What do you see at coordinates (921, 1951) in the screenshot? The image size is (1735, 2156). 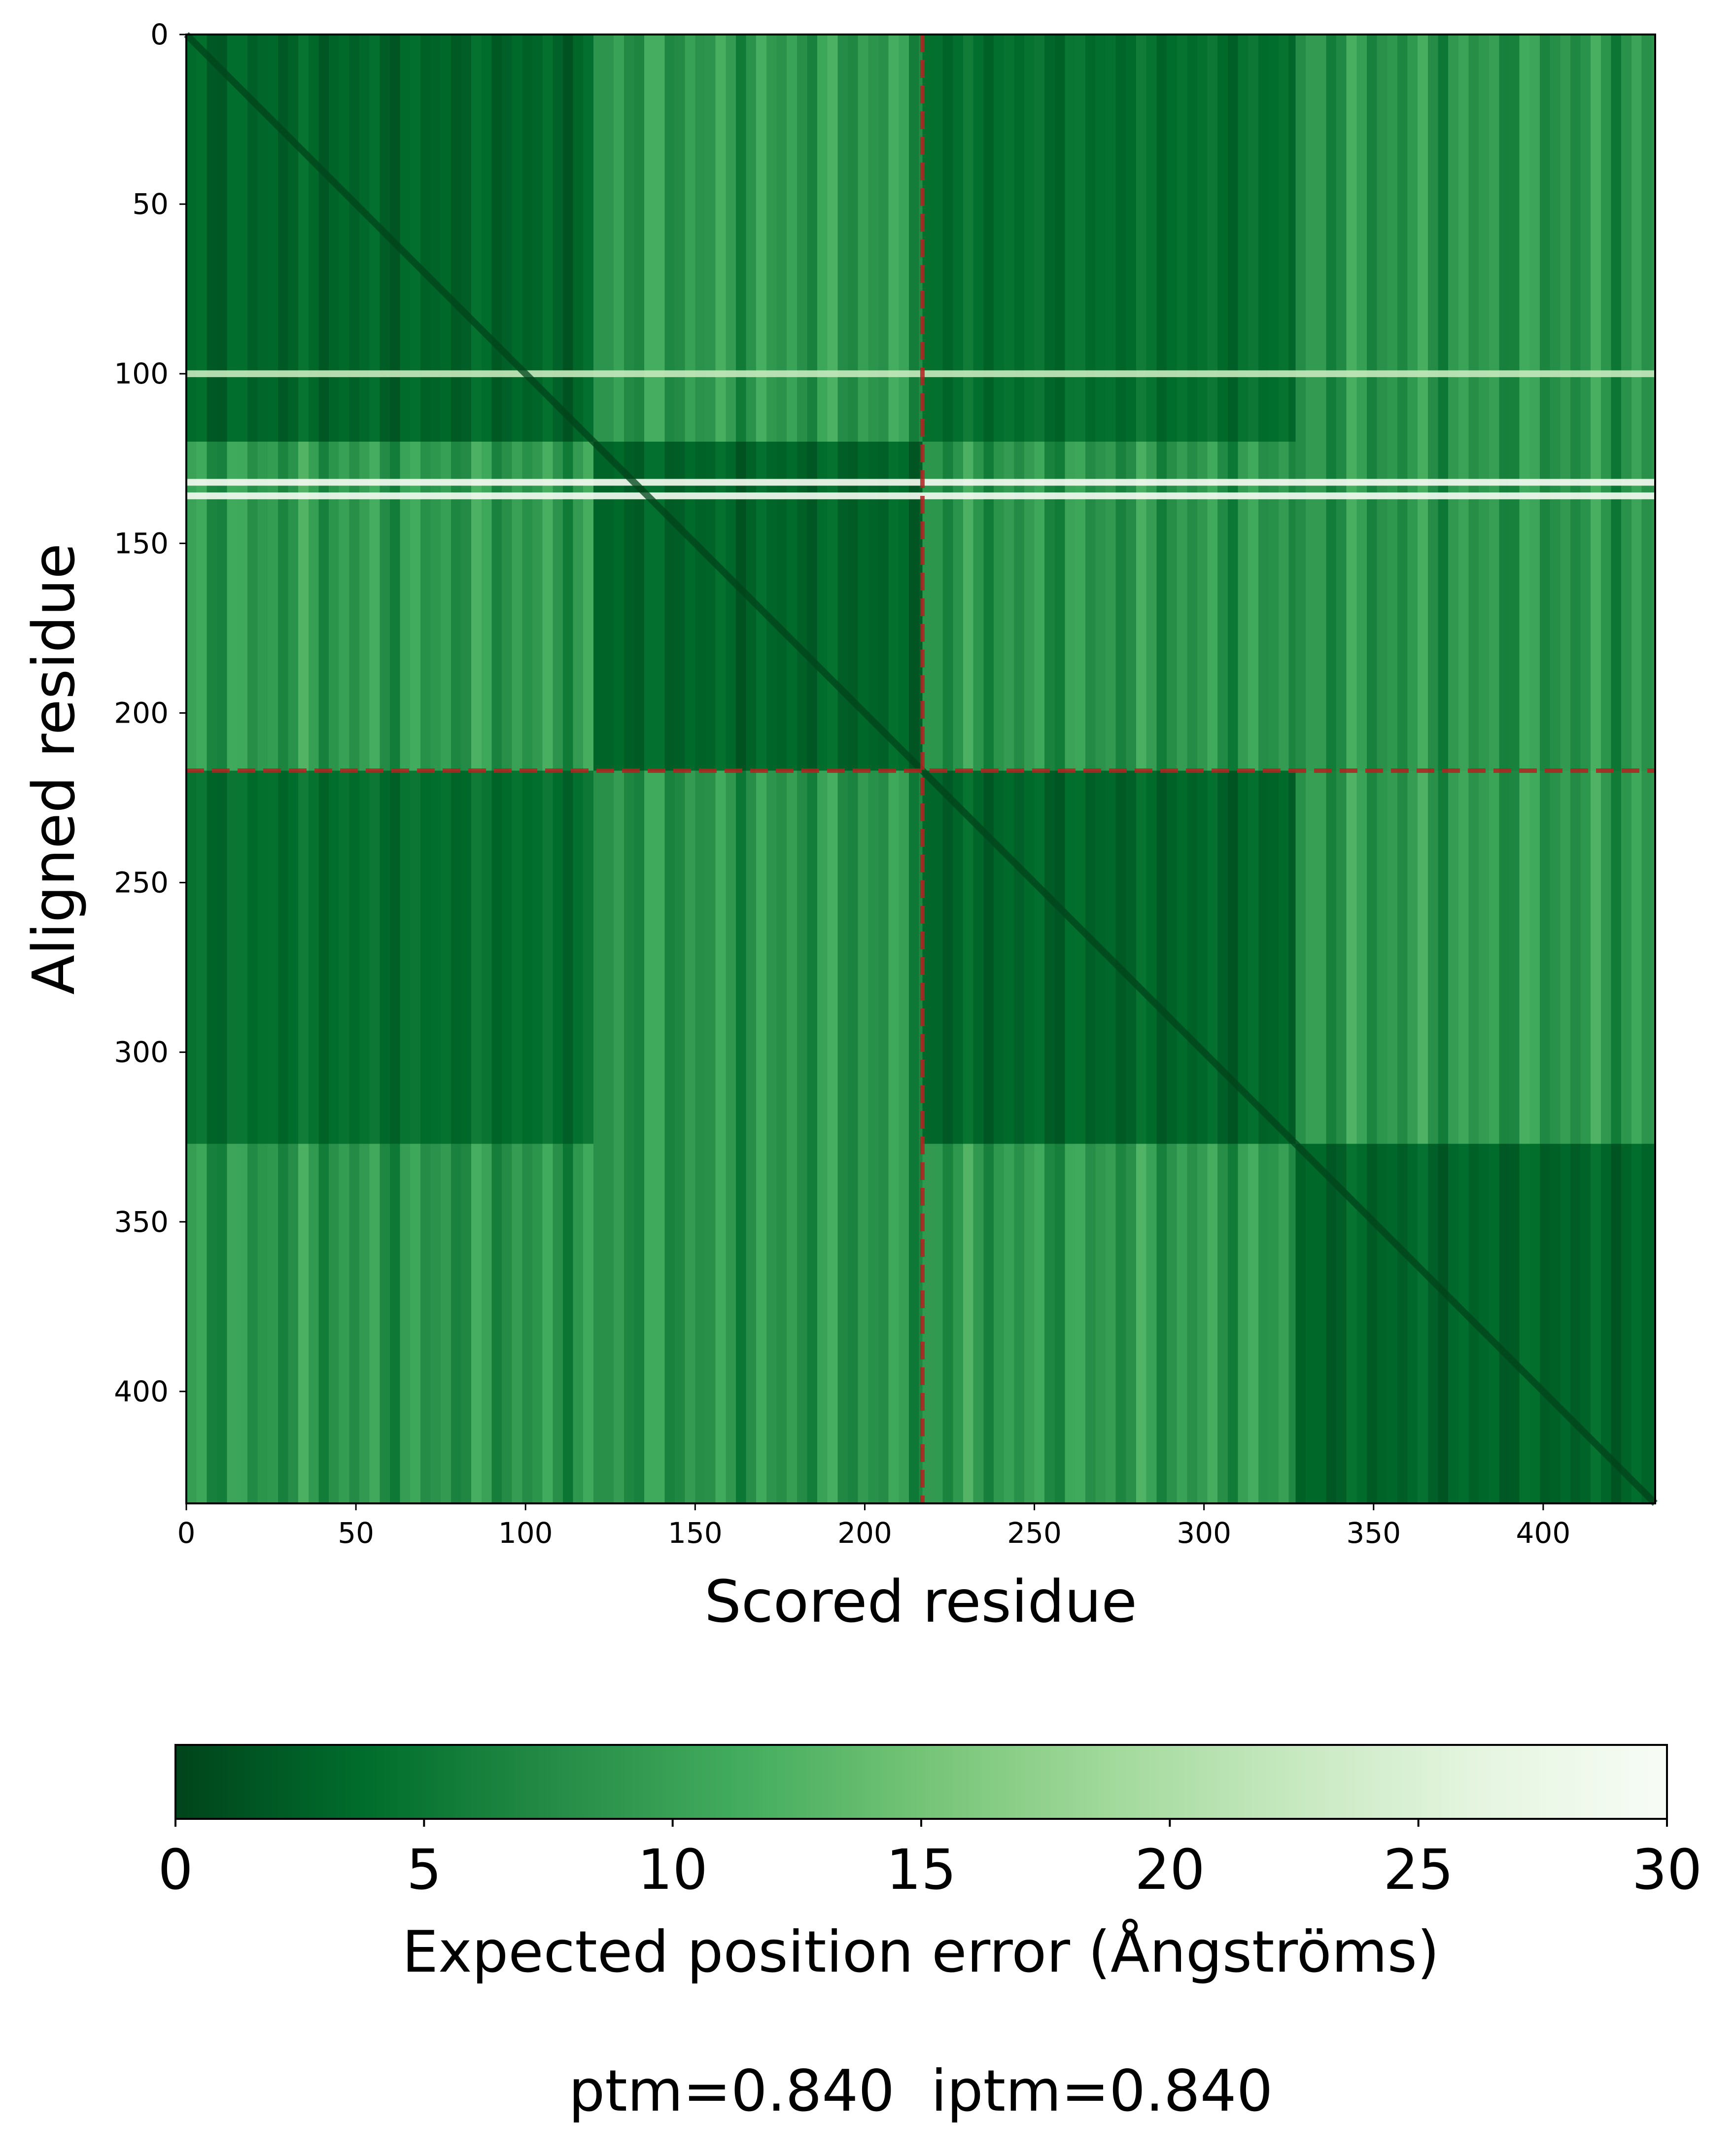 I see `colorbar-title: Expected position error (Ångströms)` at bounding box center [921, 1951].